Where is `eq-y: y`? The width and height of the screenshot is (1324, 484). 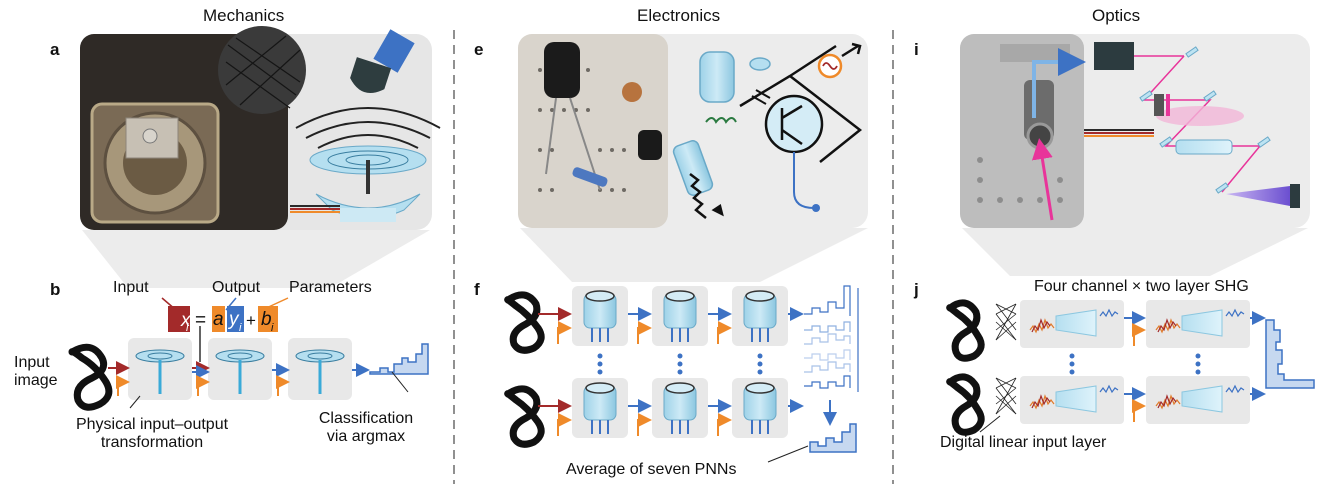 eq-y: y is located at coordinates (233, 319).